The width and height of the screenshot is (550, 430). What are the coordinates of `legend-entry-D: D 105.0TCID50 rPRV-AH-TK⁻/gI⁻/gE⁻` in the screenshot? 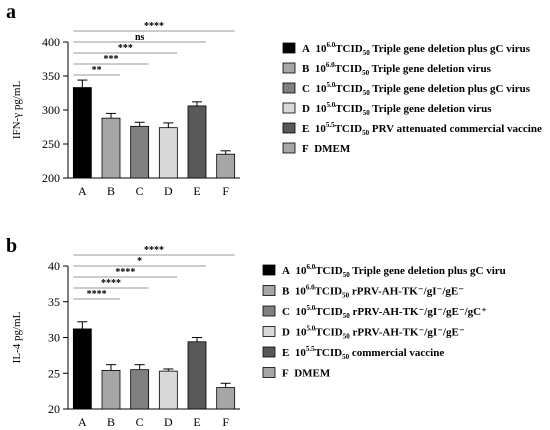 It's located at (373, 333).